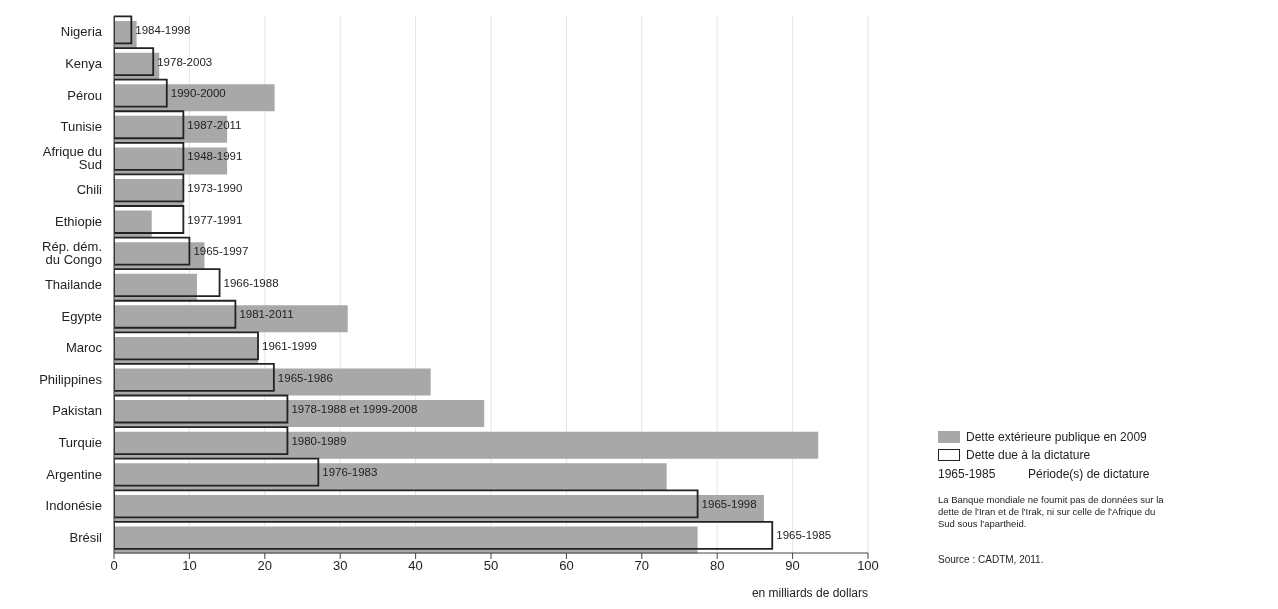 Image resolution: width=1278 pixels, height=609 pixels. What do you see at coordinates (81, 32) in the screenshot?
I see `y-tick-label: Nigeria` at bounding box center [81, 32].